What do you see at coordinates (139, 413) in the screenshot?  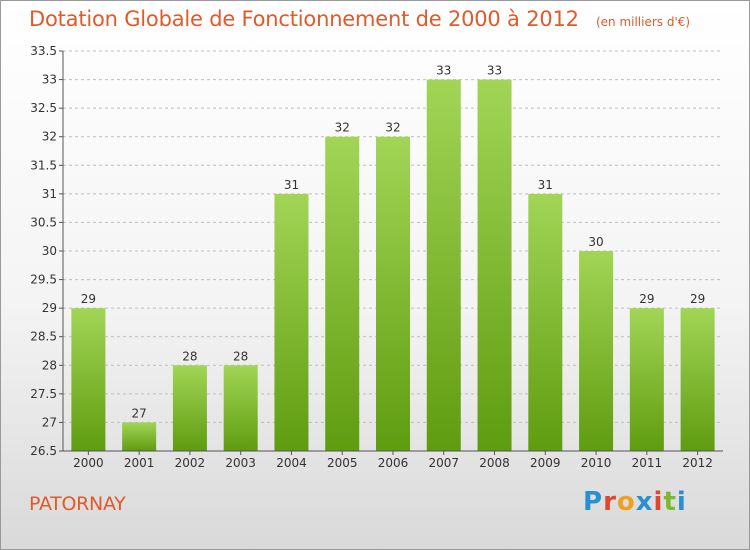 I see `bar-value-label: 27` at bounding box center [139, 413].